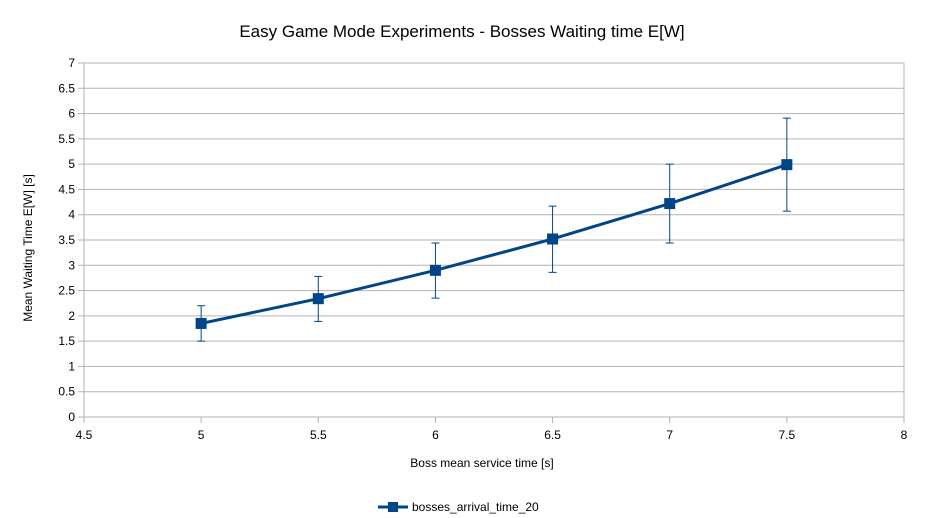 This screenshot has width=925, height=518. I want to click on legend: bosses_arrival_time_20, so click(458, 507).